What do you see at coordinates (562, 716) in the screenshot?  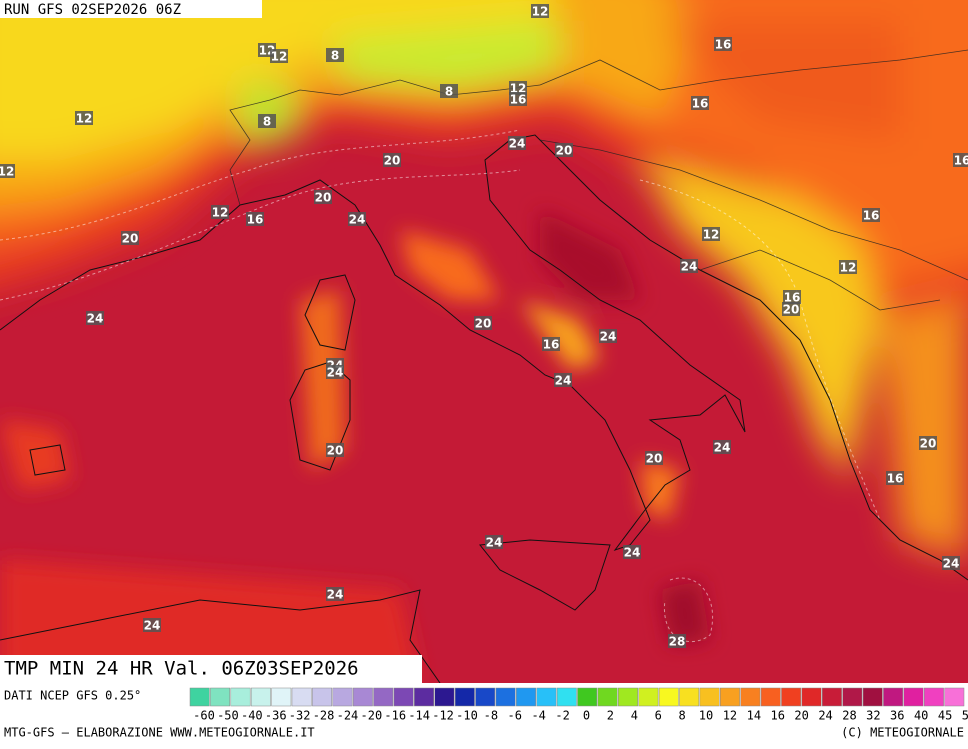 I see `colorbar-tick-label: -2` at bounding box center [562, 716].